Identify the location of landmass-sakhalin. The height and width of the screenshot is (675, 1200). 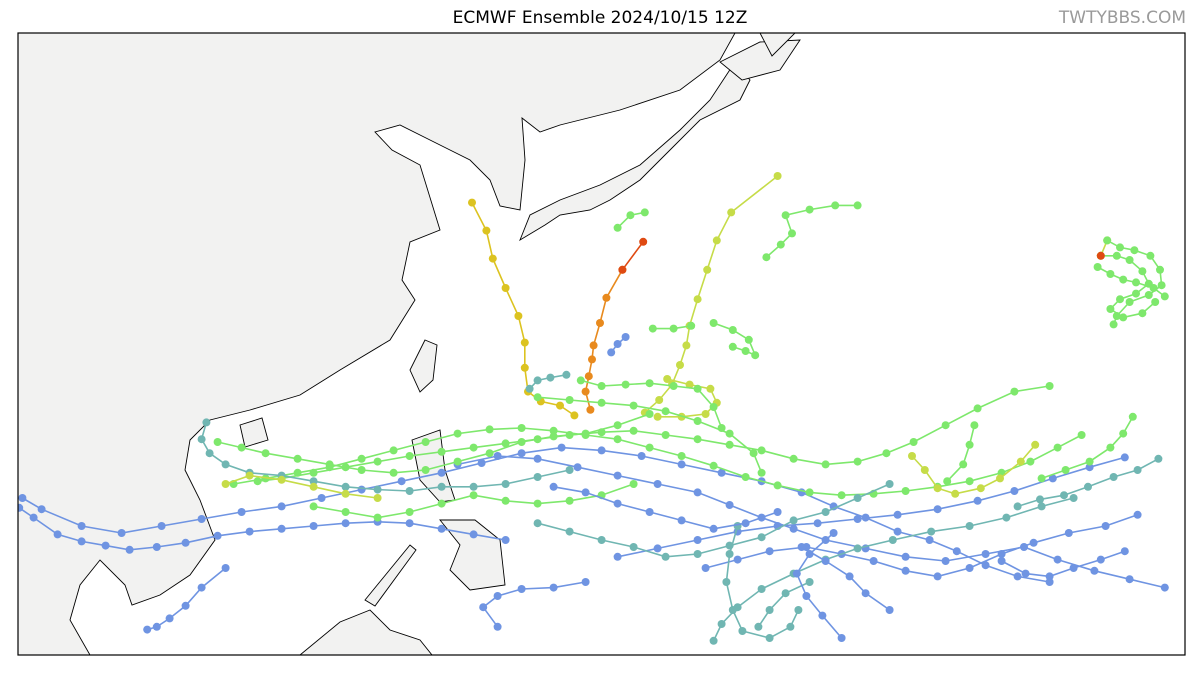
(777, 45).